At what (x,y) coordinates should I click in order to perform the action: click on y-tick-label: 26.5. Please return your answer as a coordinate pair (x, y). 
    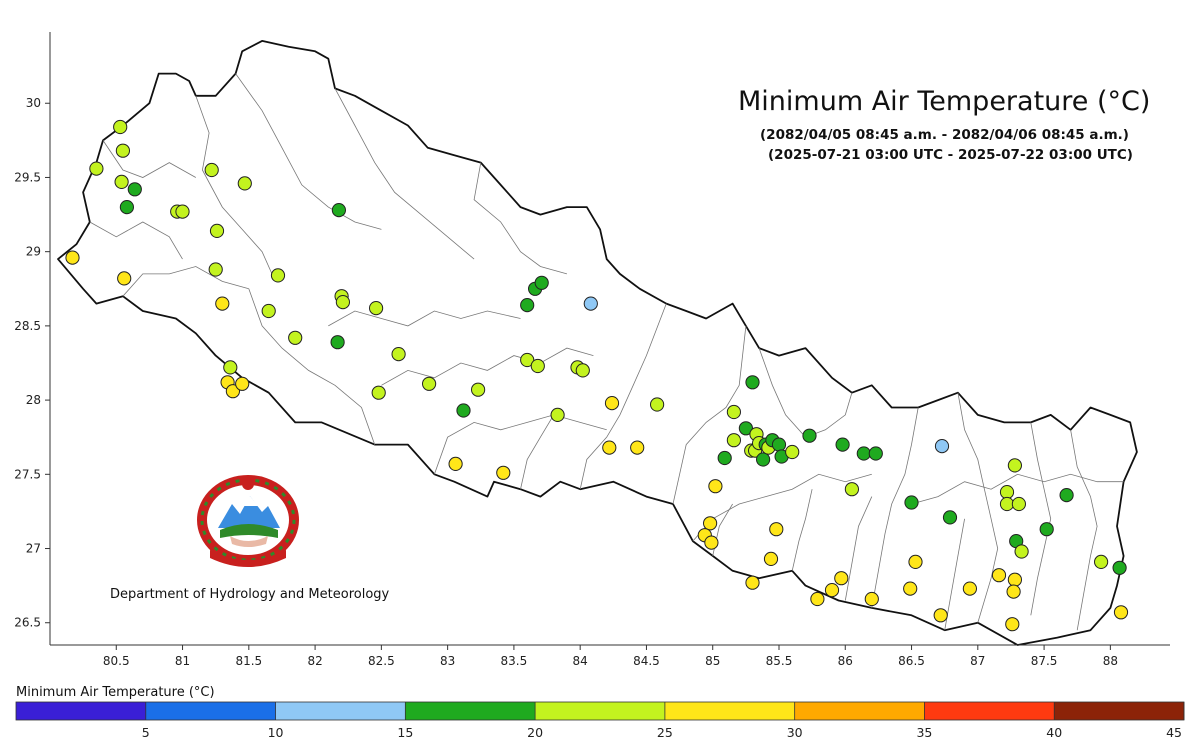
    Looking at the image, I should click on (27, 623).